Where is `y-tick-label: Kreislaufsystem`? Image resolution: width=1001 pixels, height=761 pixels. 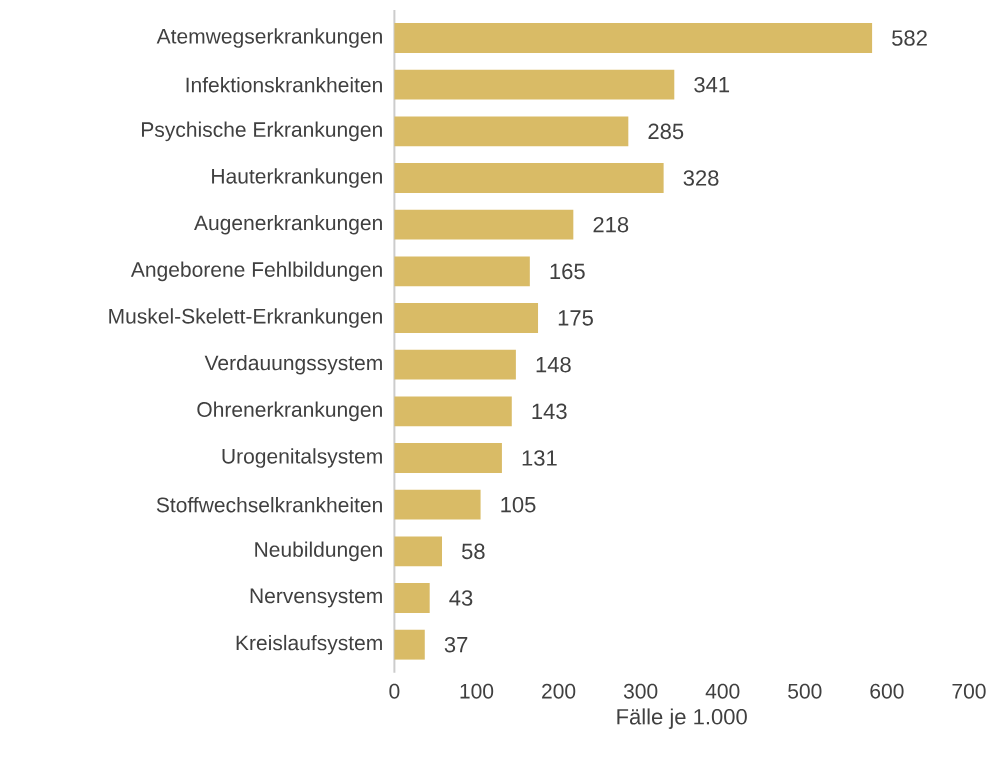
y-tick-label: Kreislaufsystem is located at coordinates (309, 645).